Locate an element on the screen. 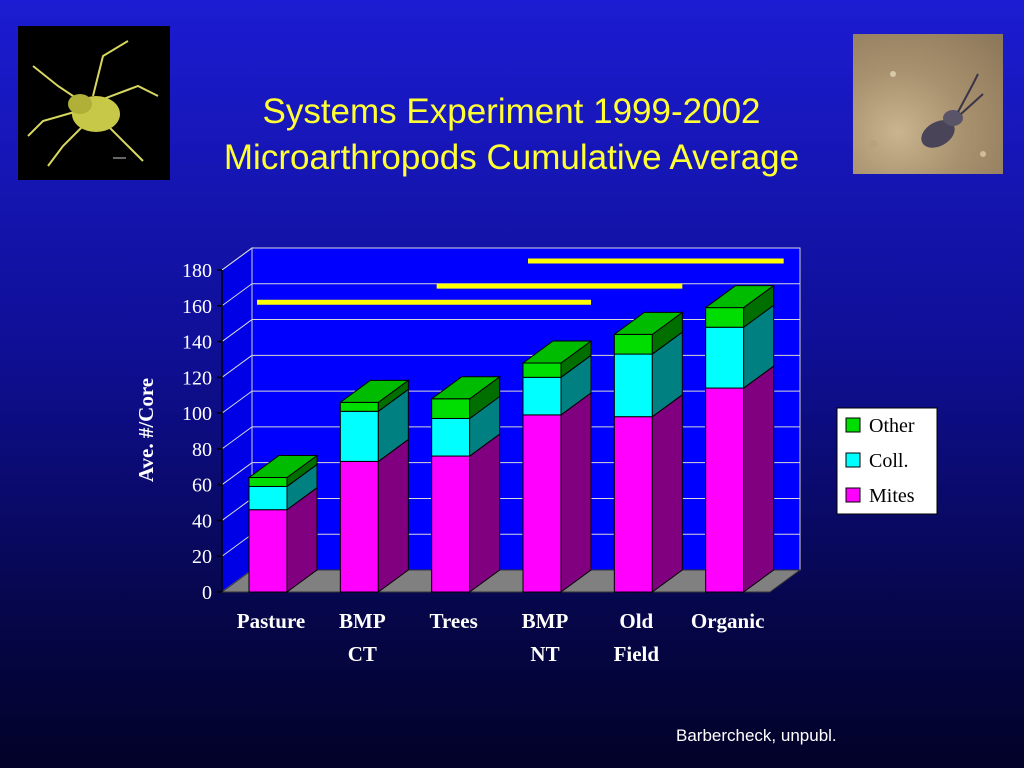 This screenshot has height=768, width=1024. legend-label-1: Coll. is located at coordinates (888, 461).